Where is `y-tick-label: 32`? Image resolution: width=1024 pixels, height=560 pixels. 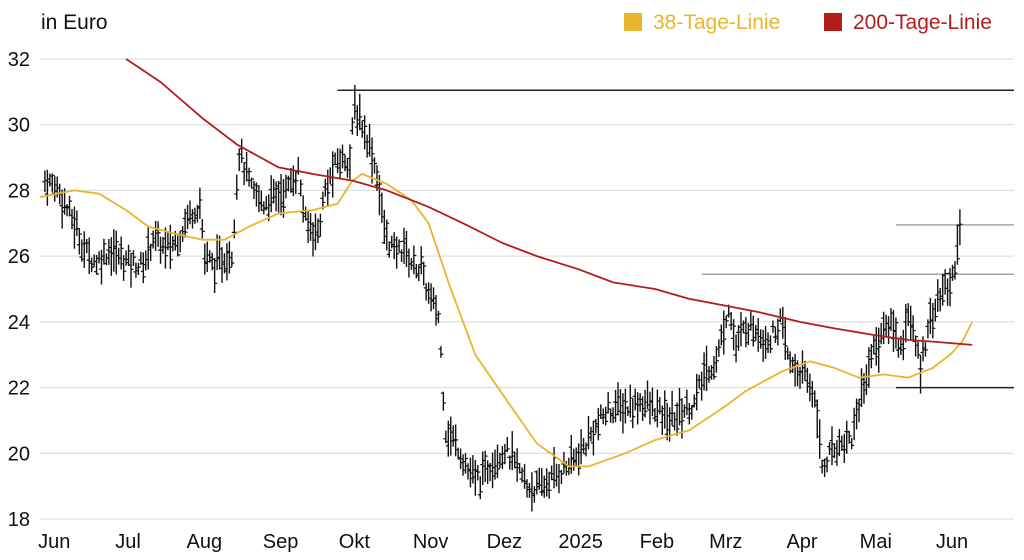
y-tick-label: 32 is located at coordinates (19, 60).